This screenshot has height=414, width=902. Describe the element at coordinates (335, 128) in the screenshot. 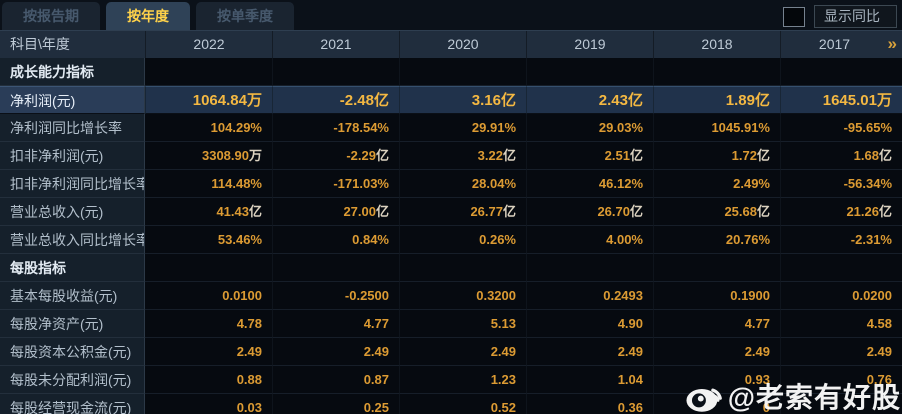

I see `value-cell: -178.54%` at that location.